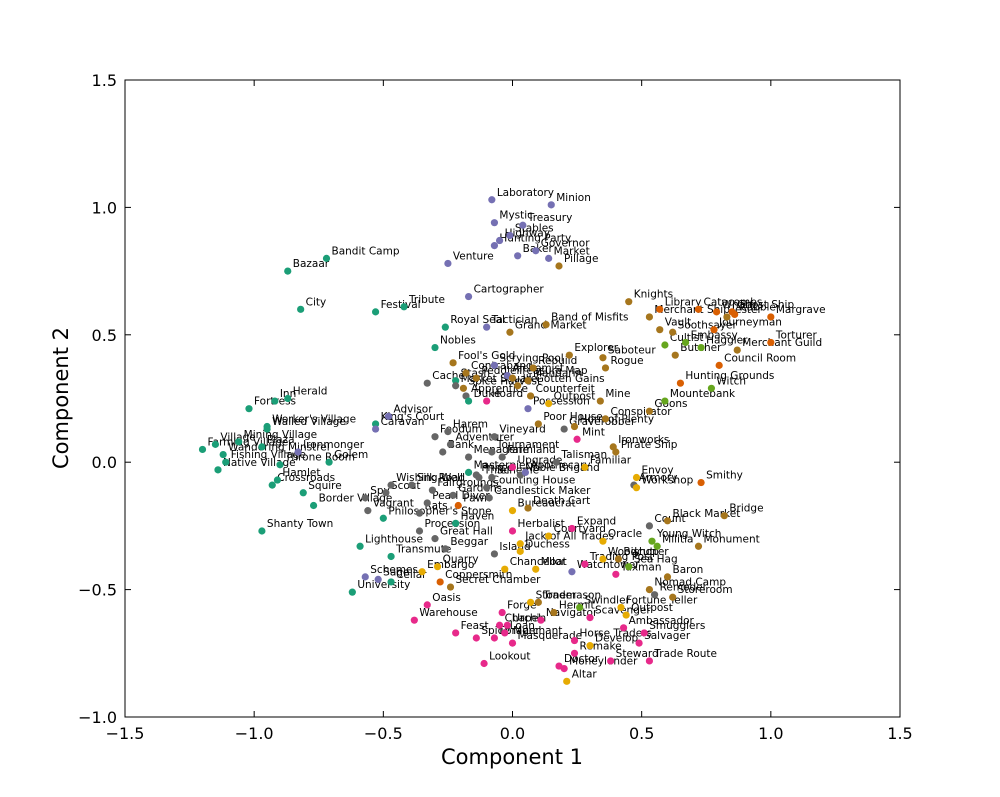 This screenshot has width=1000, height=797. Describe the element at coordinates (446, 598) in the screenshot. I see `point-label: Oasis` at that location.